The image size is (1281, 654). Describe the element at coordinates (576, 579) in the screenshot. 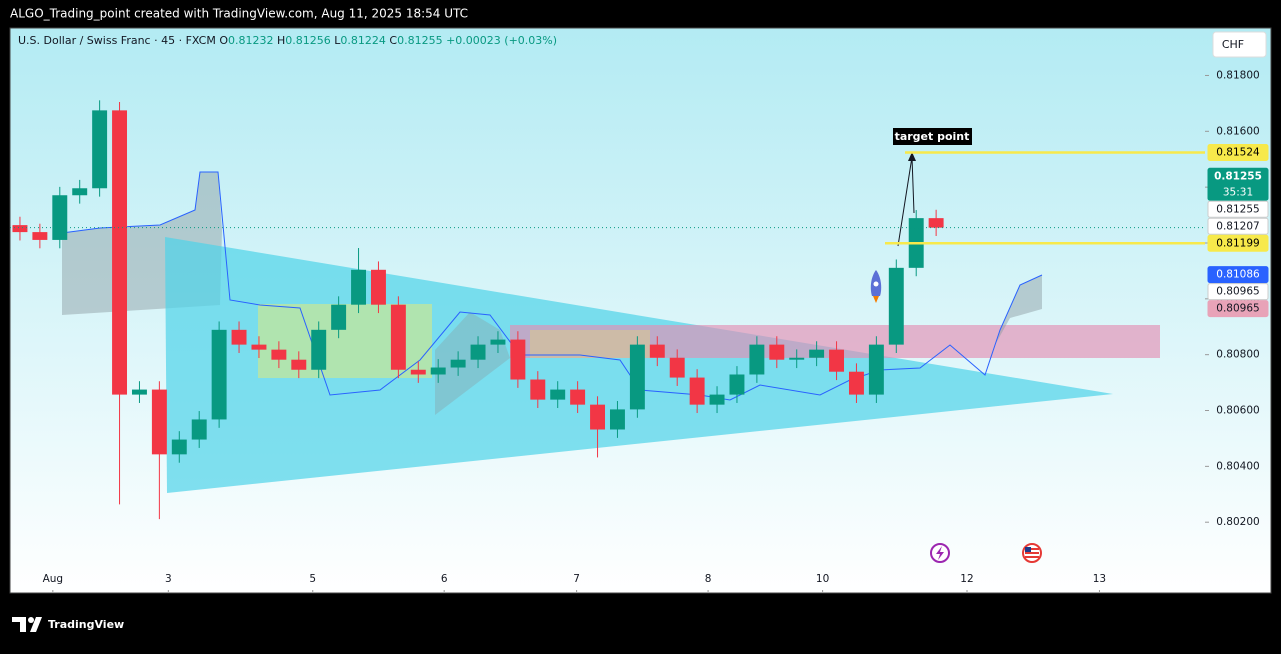

I see `x-tick-label: 7` at that location.